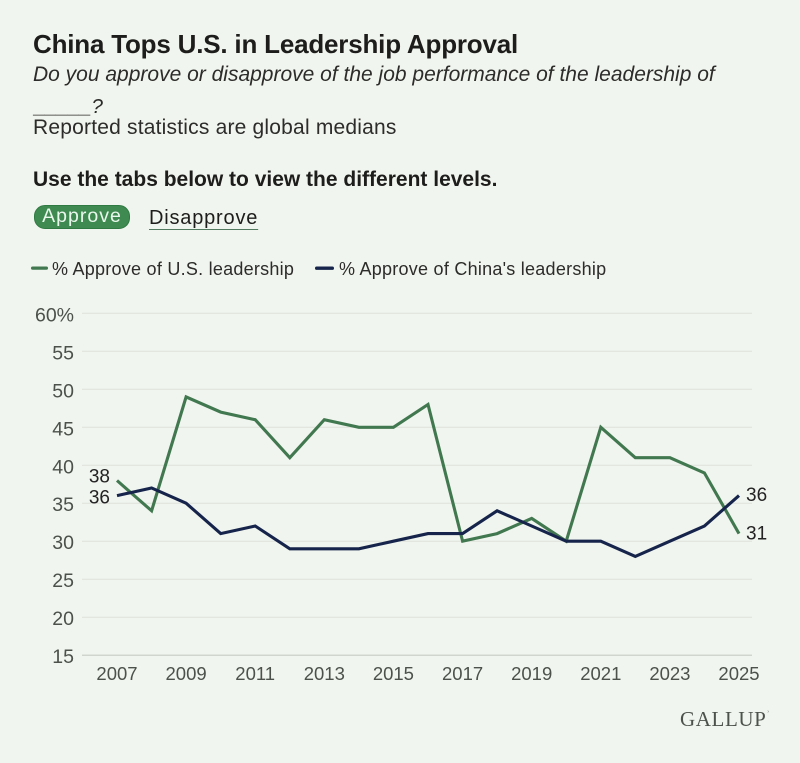 Image resolution: width=800 pixels, height=763 pixels. What do you see at coordinates (54, 315) in the screenshot?
I see `svg-text: 60%` at bounding box center [54, 315].